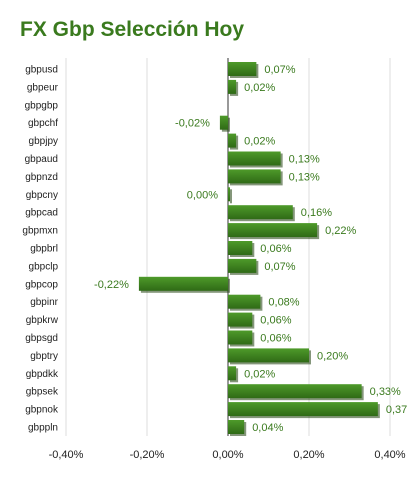 The height and width of the screenshot is (480, 408). I want to click on category-label: gbpaud, so click(41, 159).